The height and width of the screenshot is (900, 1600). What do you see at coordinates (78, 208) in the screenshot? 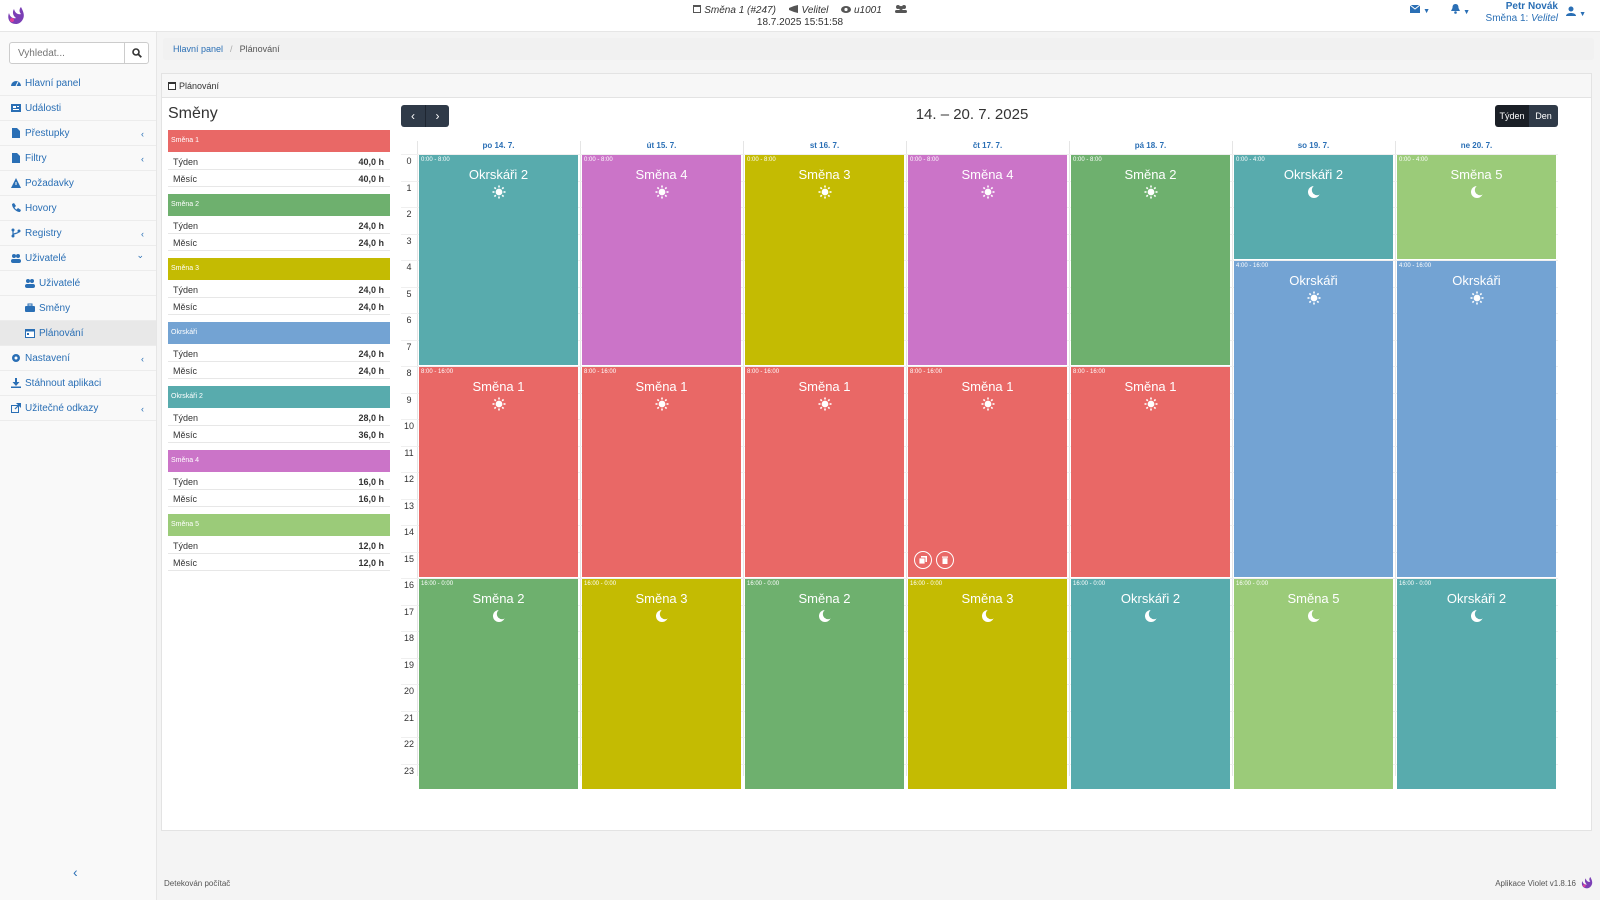
I see `sidebar-item-hovory: Hovory` at bounding box center [78, 208].